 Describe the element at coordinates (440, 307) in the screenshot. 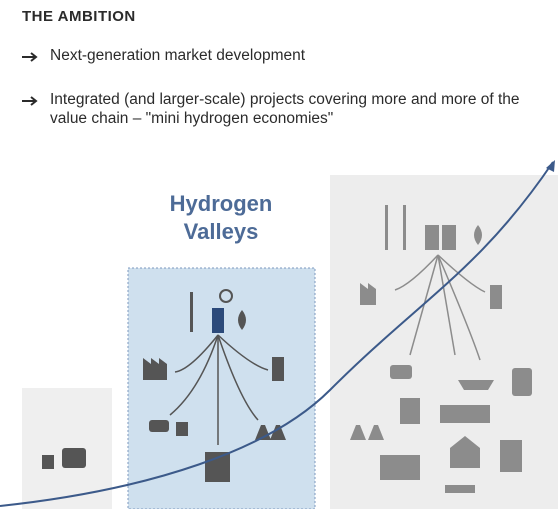

I see `large-arrows` at that location.